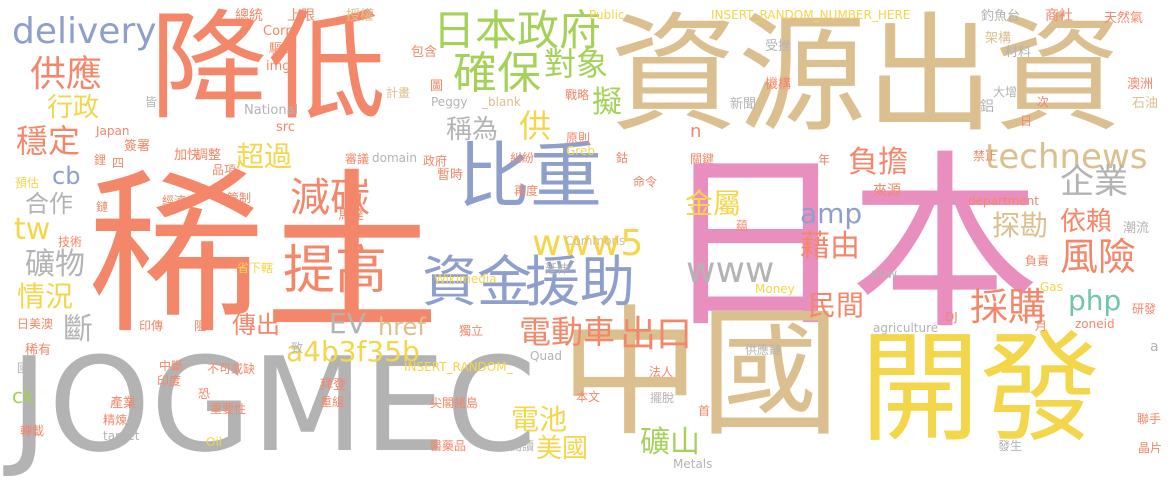 The width and height of the screenshot is (1175, 482). I want to click on word-chengwei: 稱為, so click(472, 130).